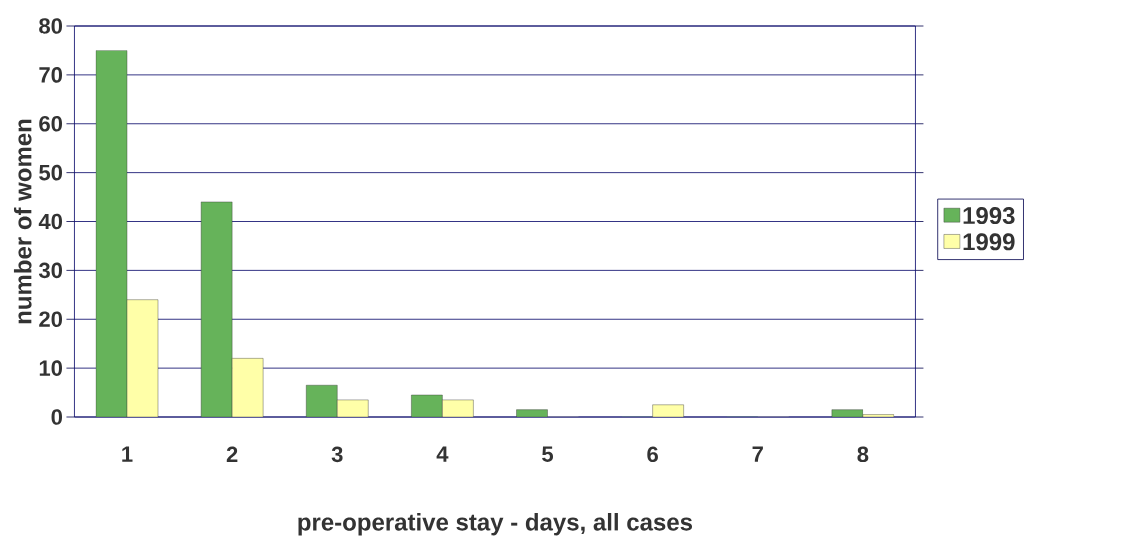 This screenshot has height=555, width=1129. Describe the element at coordinates (232, 454) in the screenshot. I see `x-tick-label: 2` at that location.